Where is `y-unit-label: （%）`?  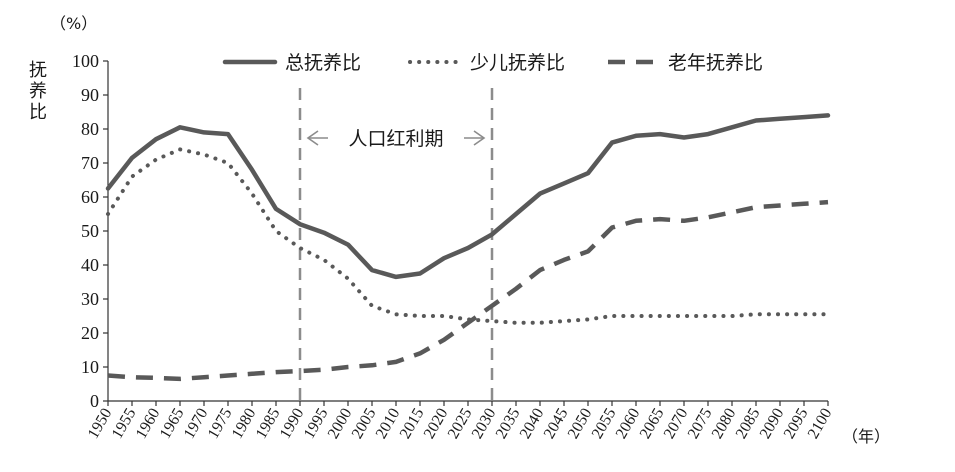
y-unit-label: （%） is located at coordinates (73, 23).